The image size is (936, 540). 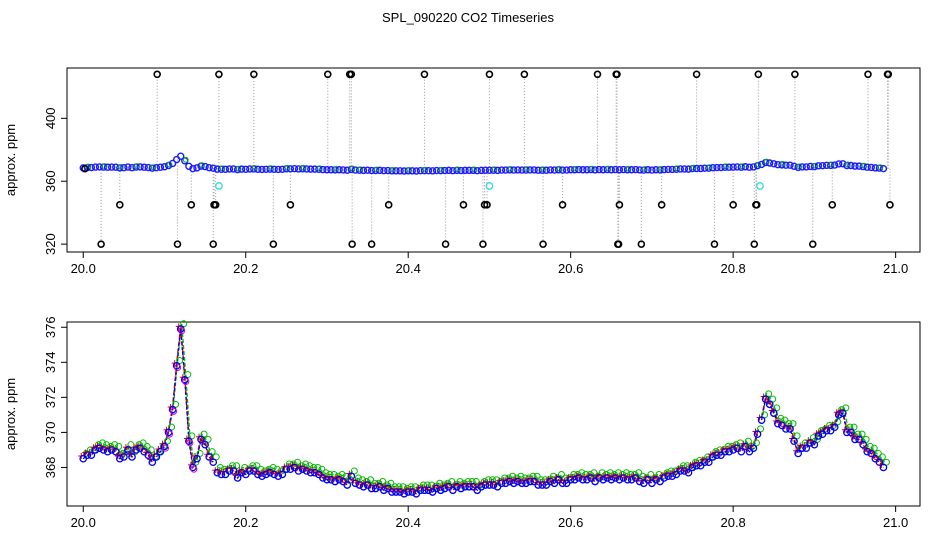 I want to click on co2-smoothed-point, so click(x=185, y=159).